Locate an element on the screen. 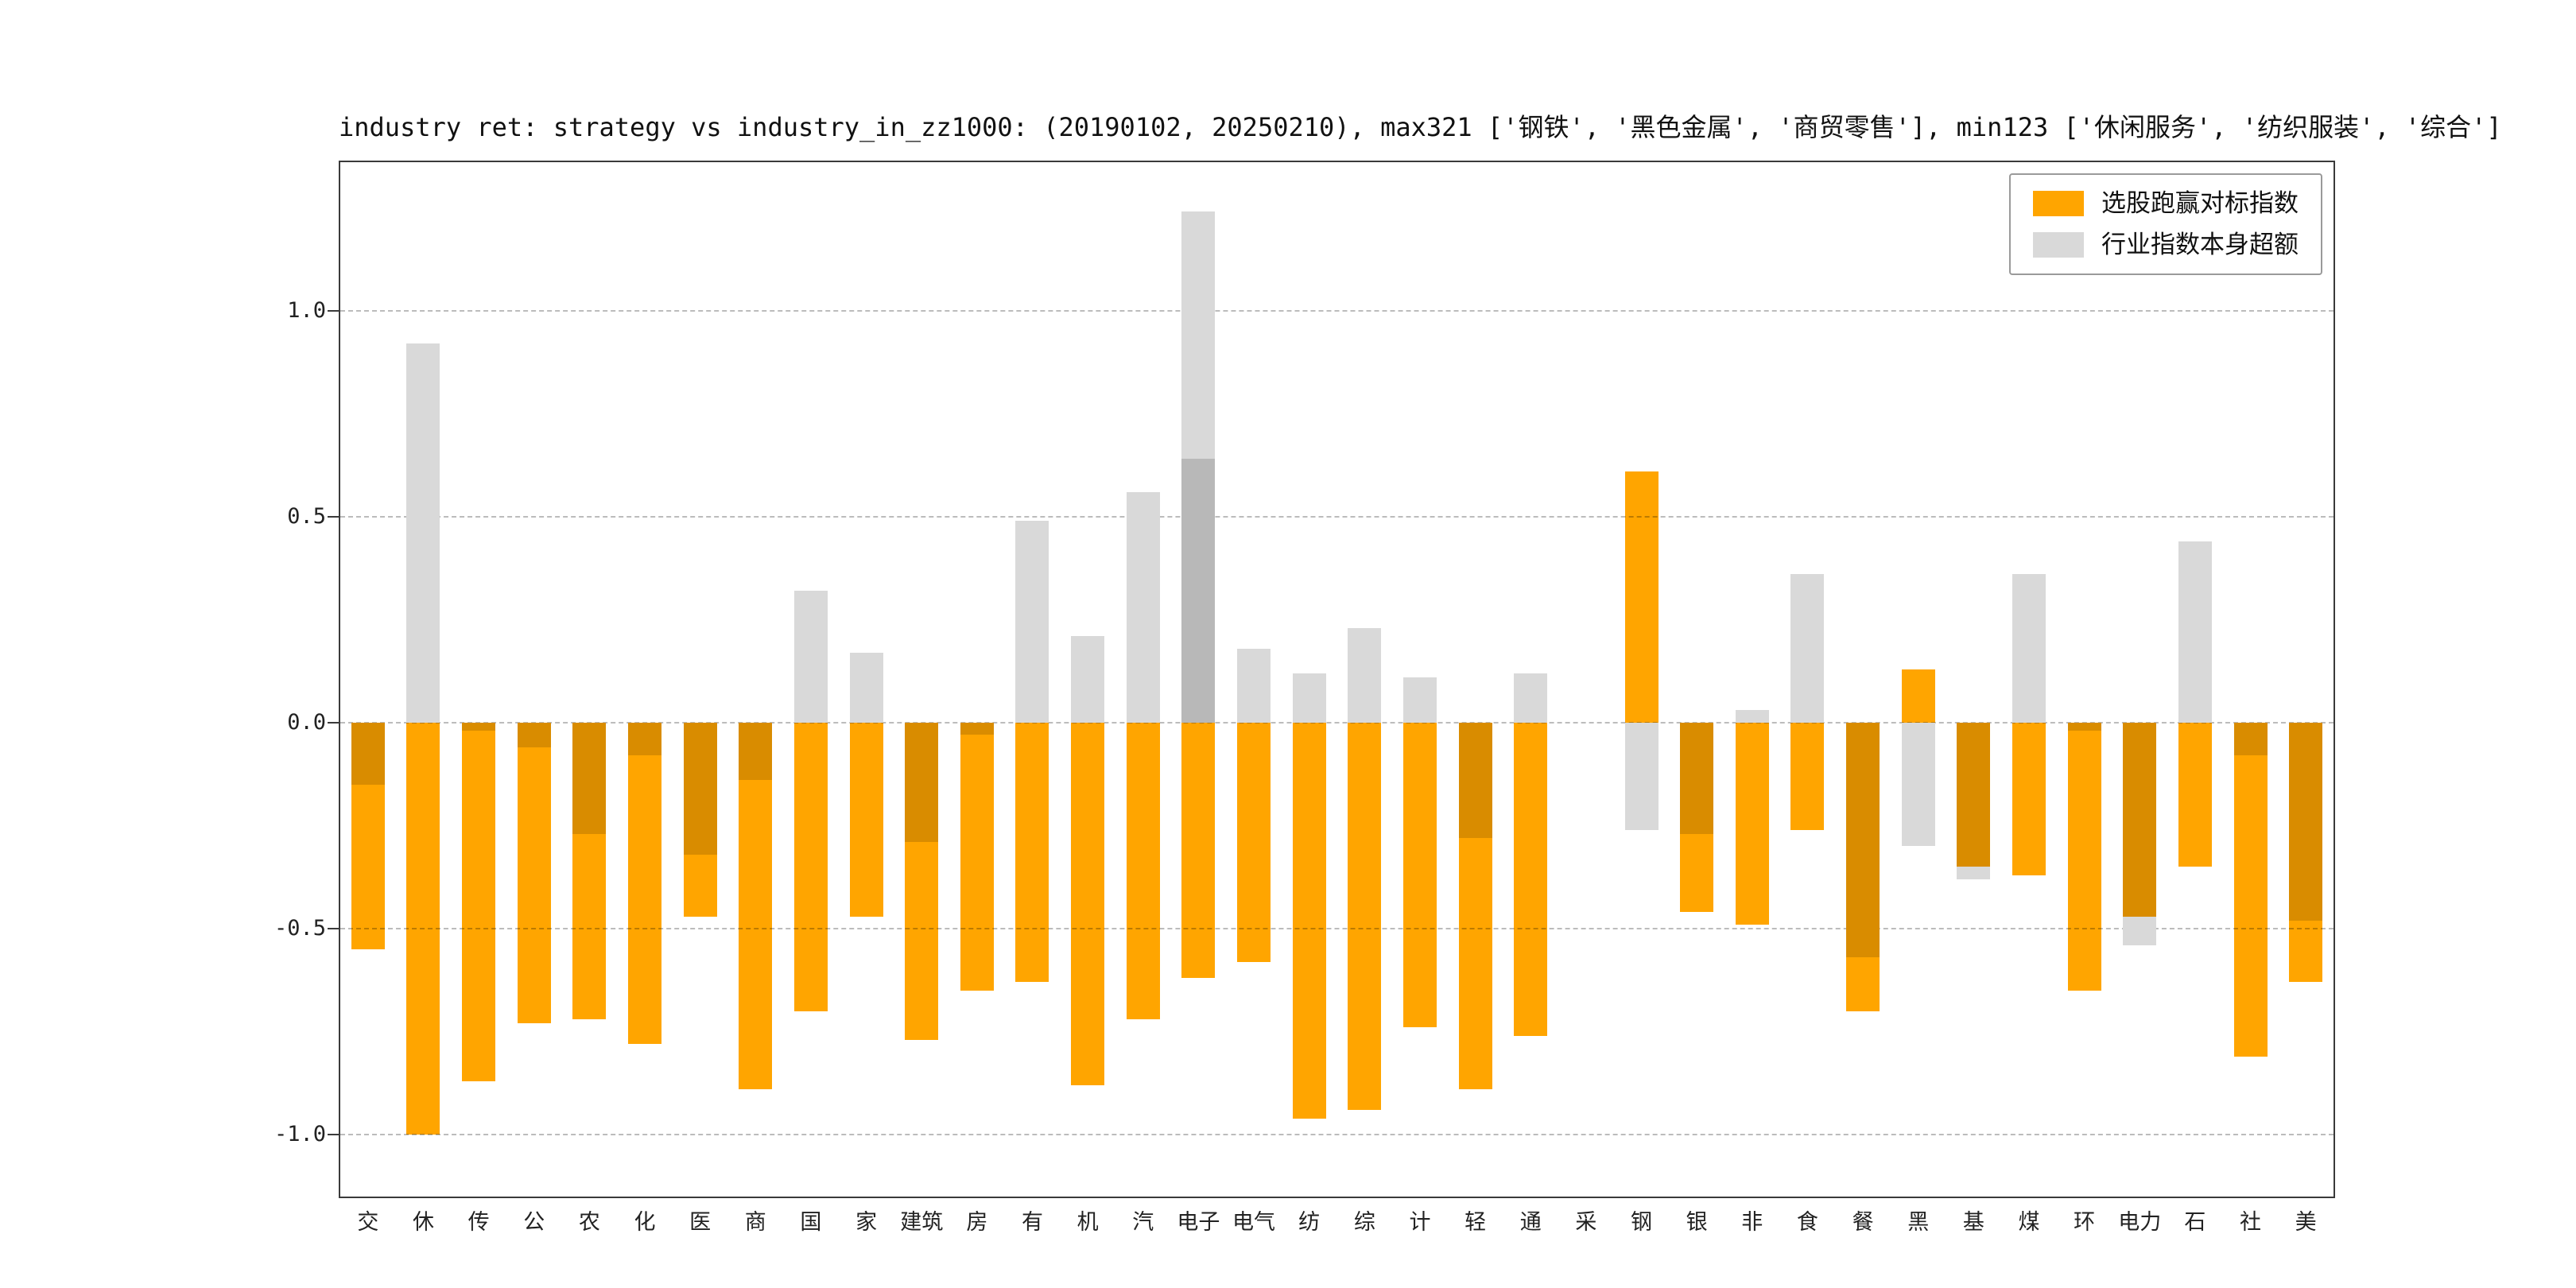 This screenshot has width=2576, height=1288. bar-overlap-电子 is located at coordinates (1199, 591).